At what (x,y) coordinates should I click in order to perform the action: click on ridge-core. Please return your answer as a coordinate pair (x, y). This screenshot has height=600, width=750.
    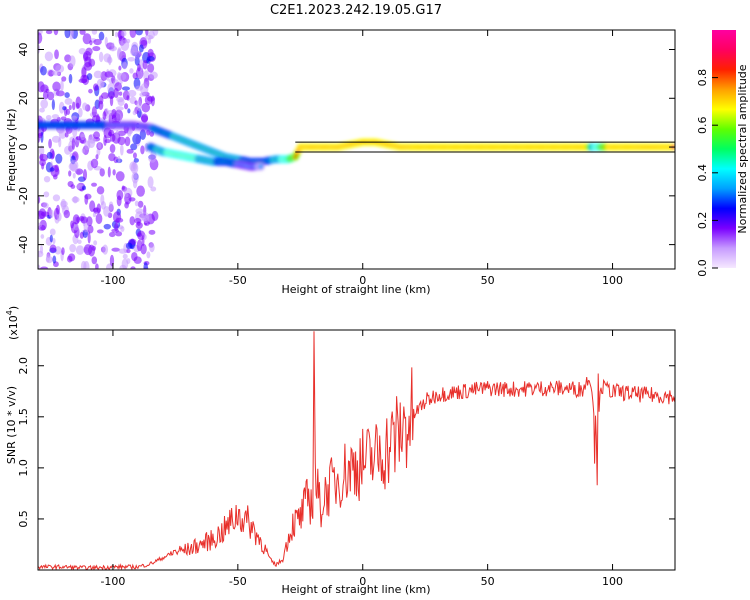
    Looking at the image, I should click on (261, 166).